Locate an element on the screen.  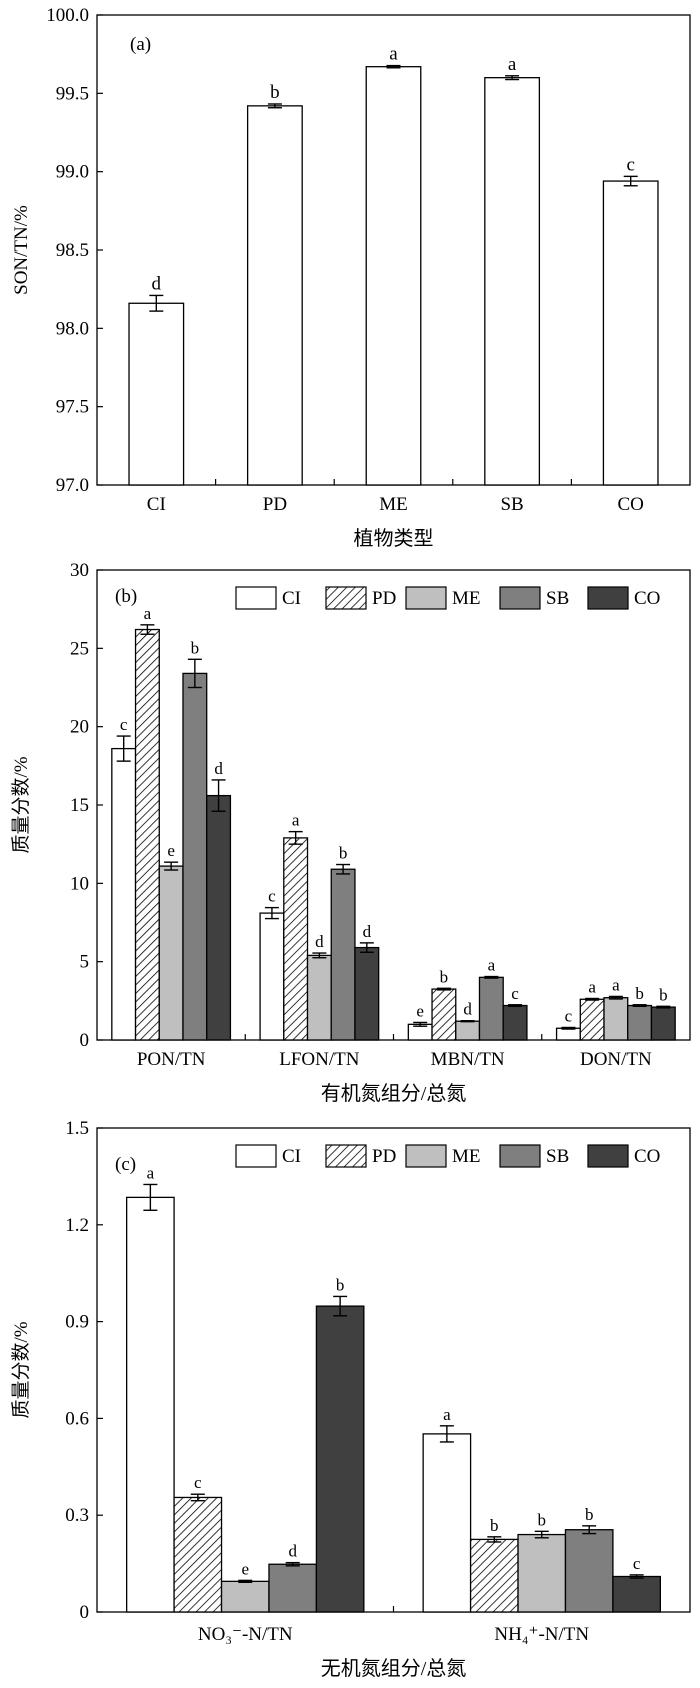
y-tick-label: 20 is located at coordinates (79, 727).